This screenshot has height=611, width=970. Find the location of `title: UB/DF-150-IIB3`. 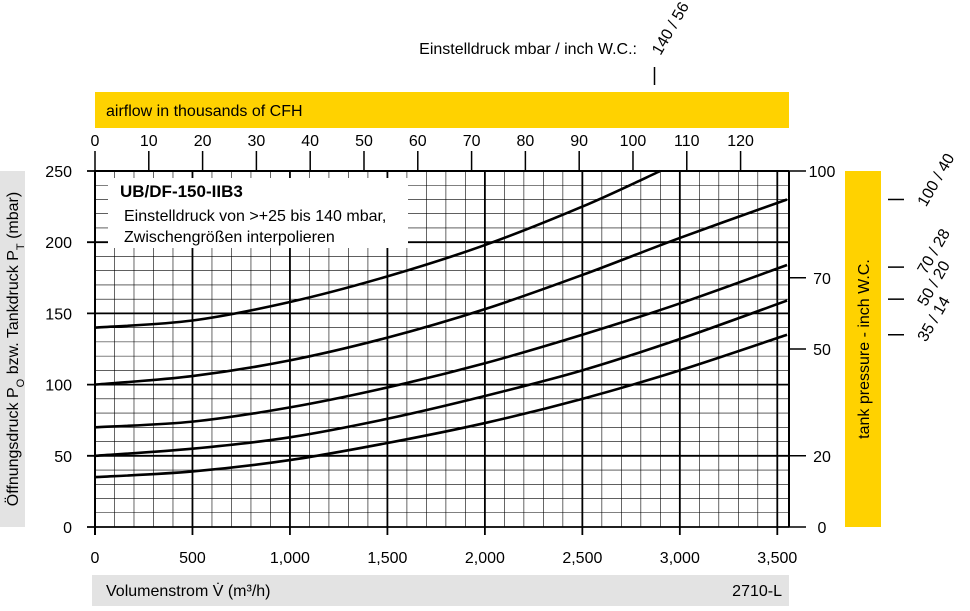

title: UB/DF-150-IIB3 is located at coordinates (181, 191).